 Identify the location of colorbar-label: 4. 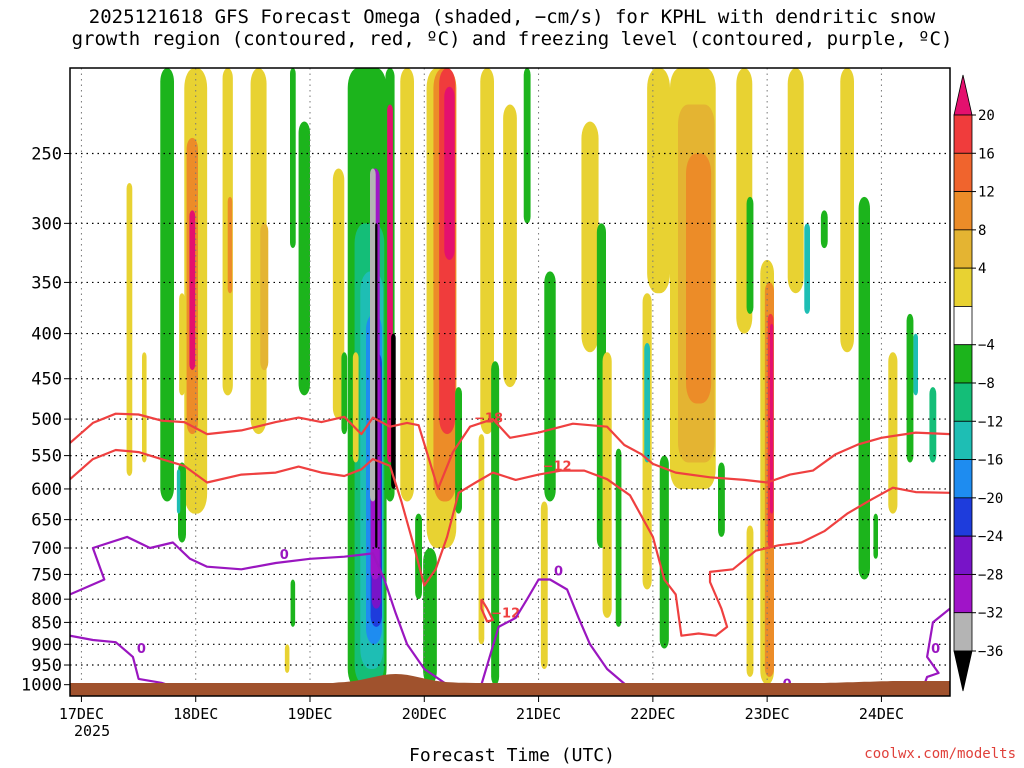
(982, 269).